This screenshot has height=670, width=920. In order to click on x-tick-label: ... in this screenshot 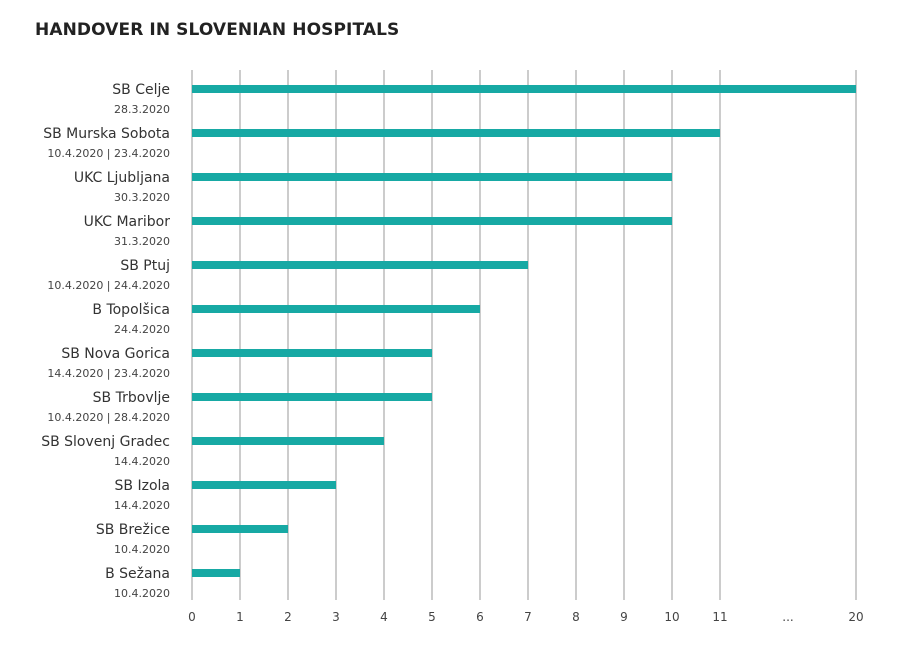, I will do `click(787, 617)`.